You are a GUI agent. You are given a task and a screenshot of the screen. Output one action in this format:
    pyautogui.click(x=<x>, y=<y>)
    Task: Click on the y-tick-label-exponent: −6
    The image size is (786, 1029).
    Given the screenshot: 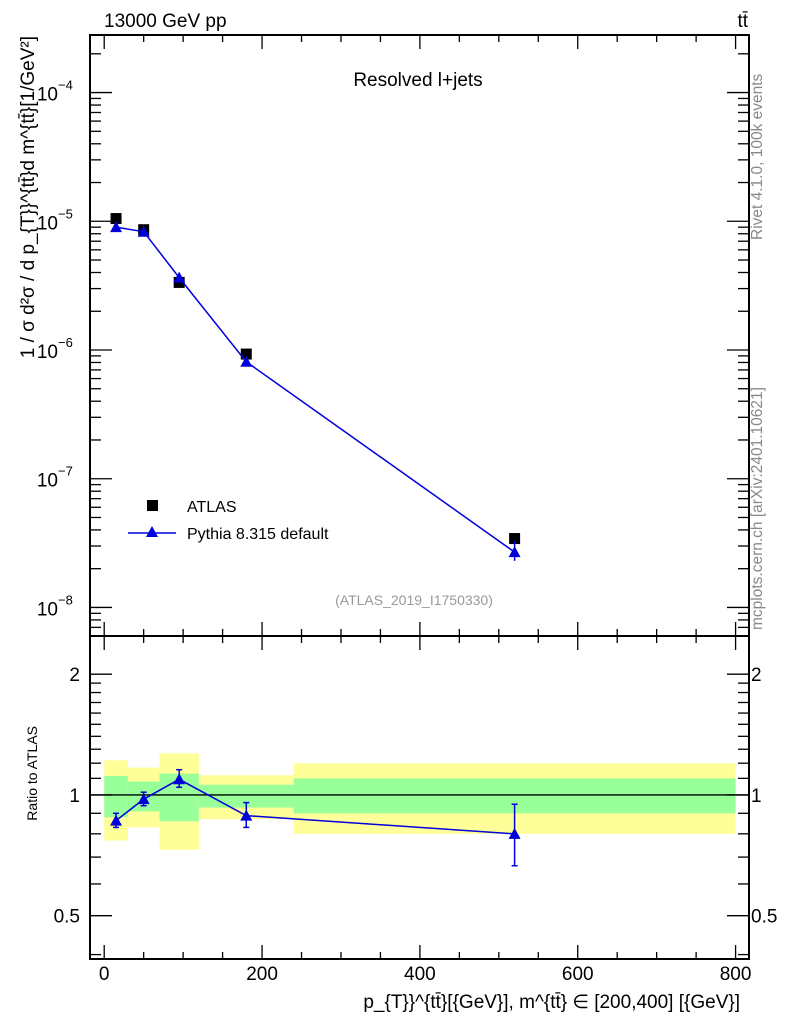 What is the action you would take?
    pyautogui.click(x=65, y=342)
    